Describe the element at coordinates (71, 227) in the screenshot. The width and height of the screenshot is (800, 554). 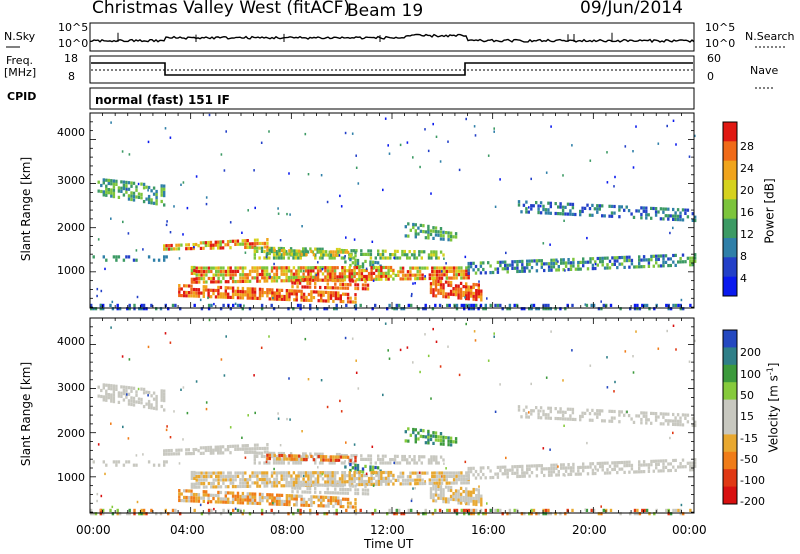
I see `power-ytick-2000: 2000` at that location.